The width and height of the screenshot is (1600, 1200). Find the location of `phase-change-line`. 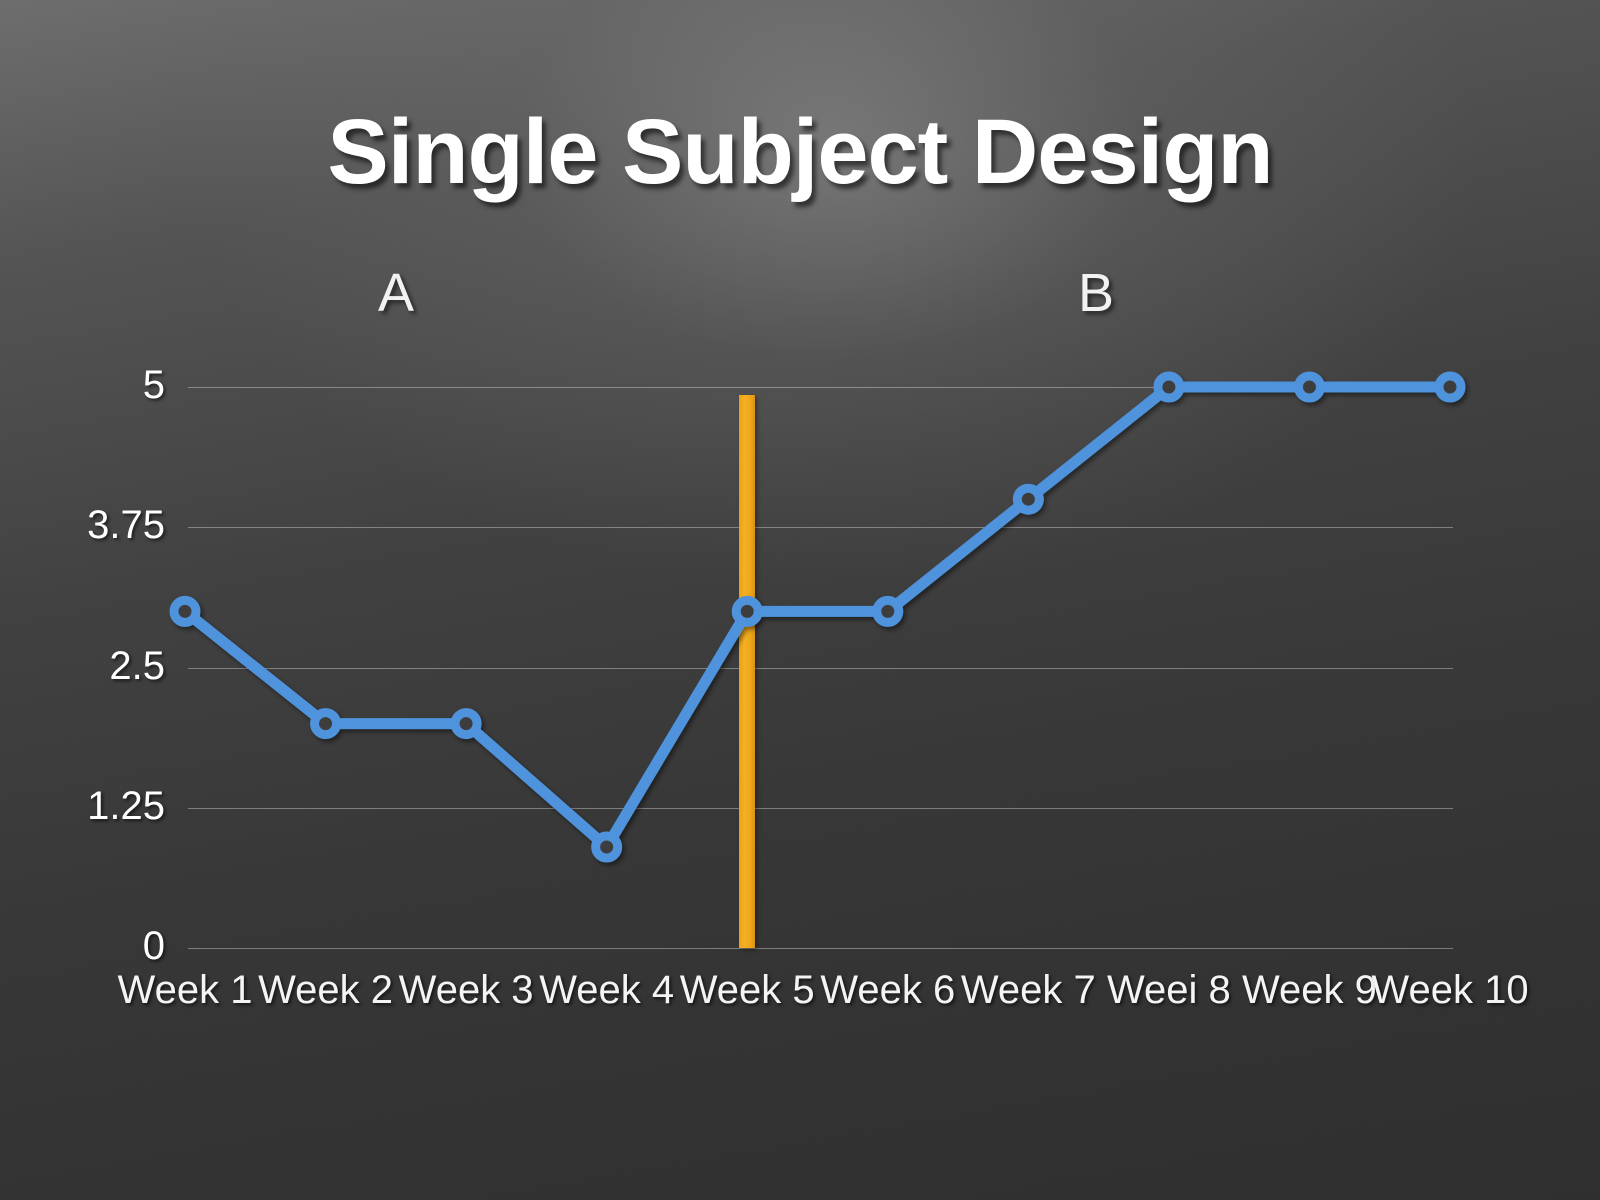

phase-change-line is located at coordinates (747, 671).